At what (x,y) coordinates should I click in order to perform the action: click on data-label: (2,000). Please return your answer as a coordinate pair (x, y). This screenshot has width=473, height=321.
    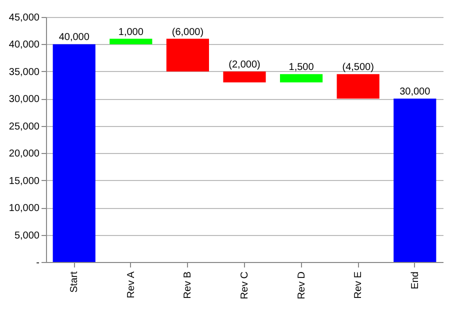
    Looking at the image, I should click on (244, 64).